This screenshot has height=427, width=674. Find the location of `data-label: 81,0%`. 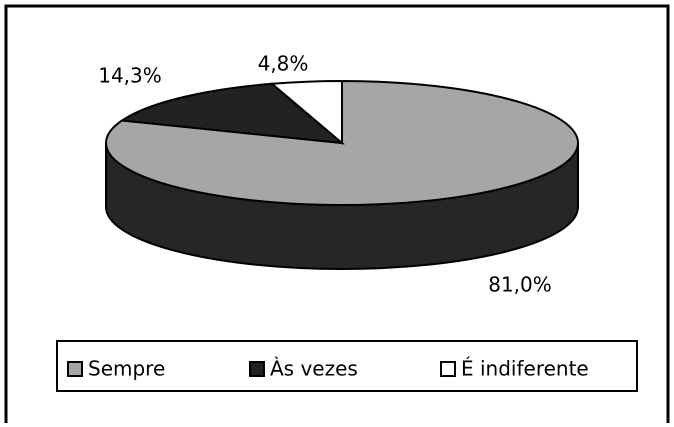

data-label: 81,0% is located at coordinates (520, 285).